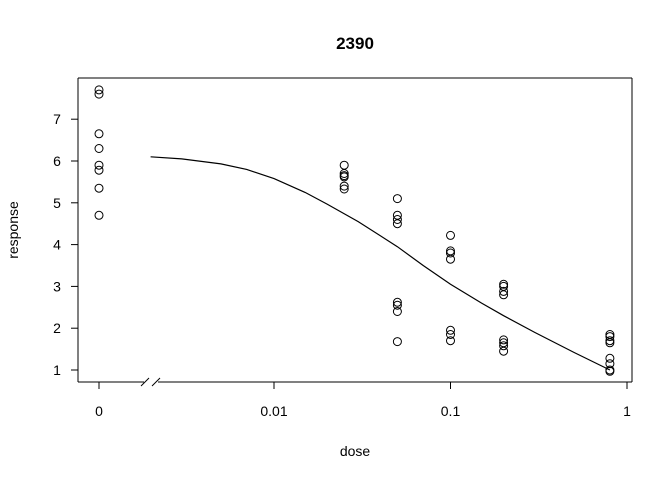 The width and height of the screenshot is (672, 480). Describe the element at coordinates (57, 328) in the screenshot. I see `y-tick-label: 2` at that location.